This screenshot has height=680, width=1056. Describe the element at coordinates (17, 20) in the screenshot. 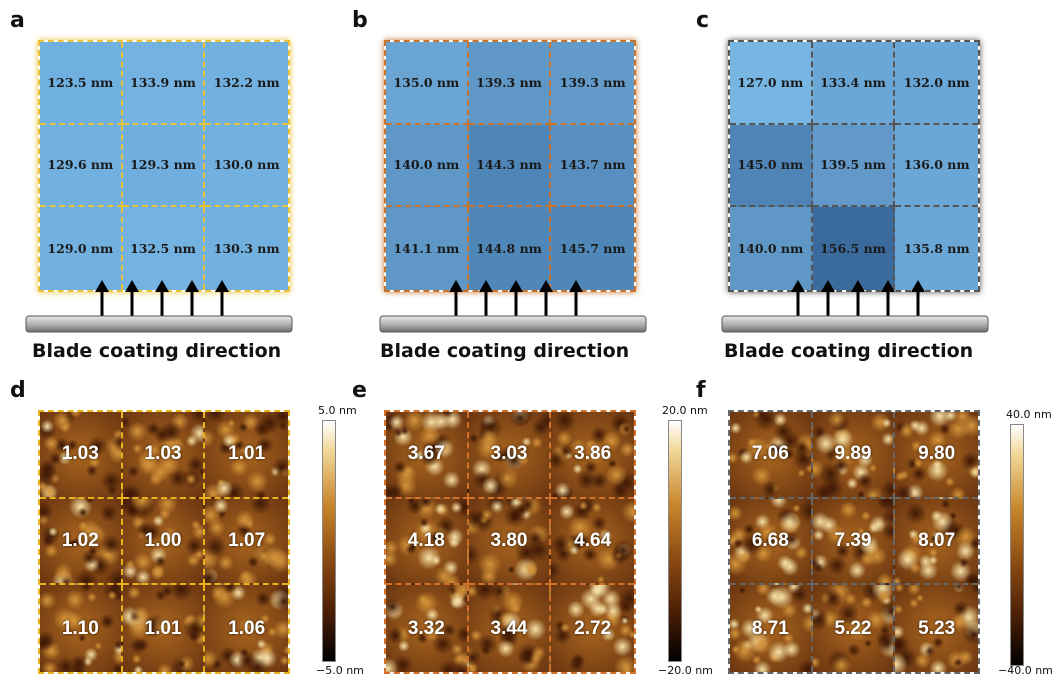

I see `panel-label-a: a` at that location.